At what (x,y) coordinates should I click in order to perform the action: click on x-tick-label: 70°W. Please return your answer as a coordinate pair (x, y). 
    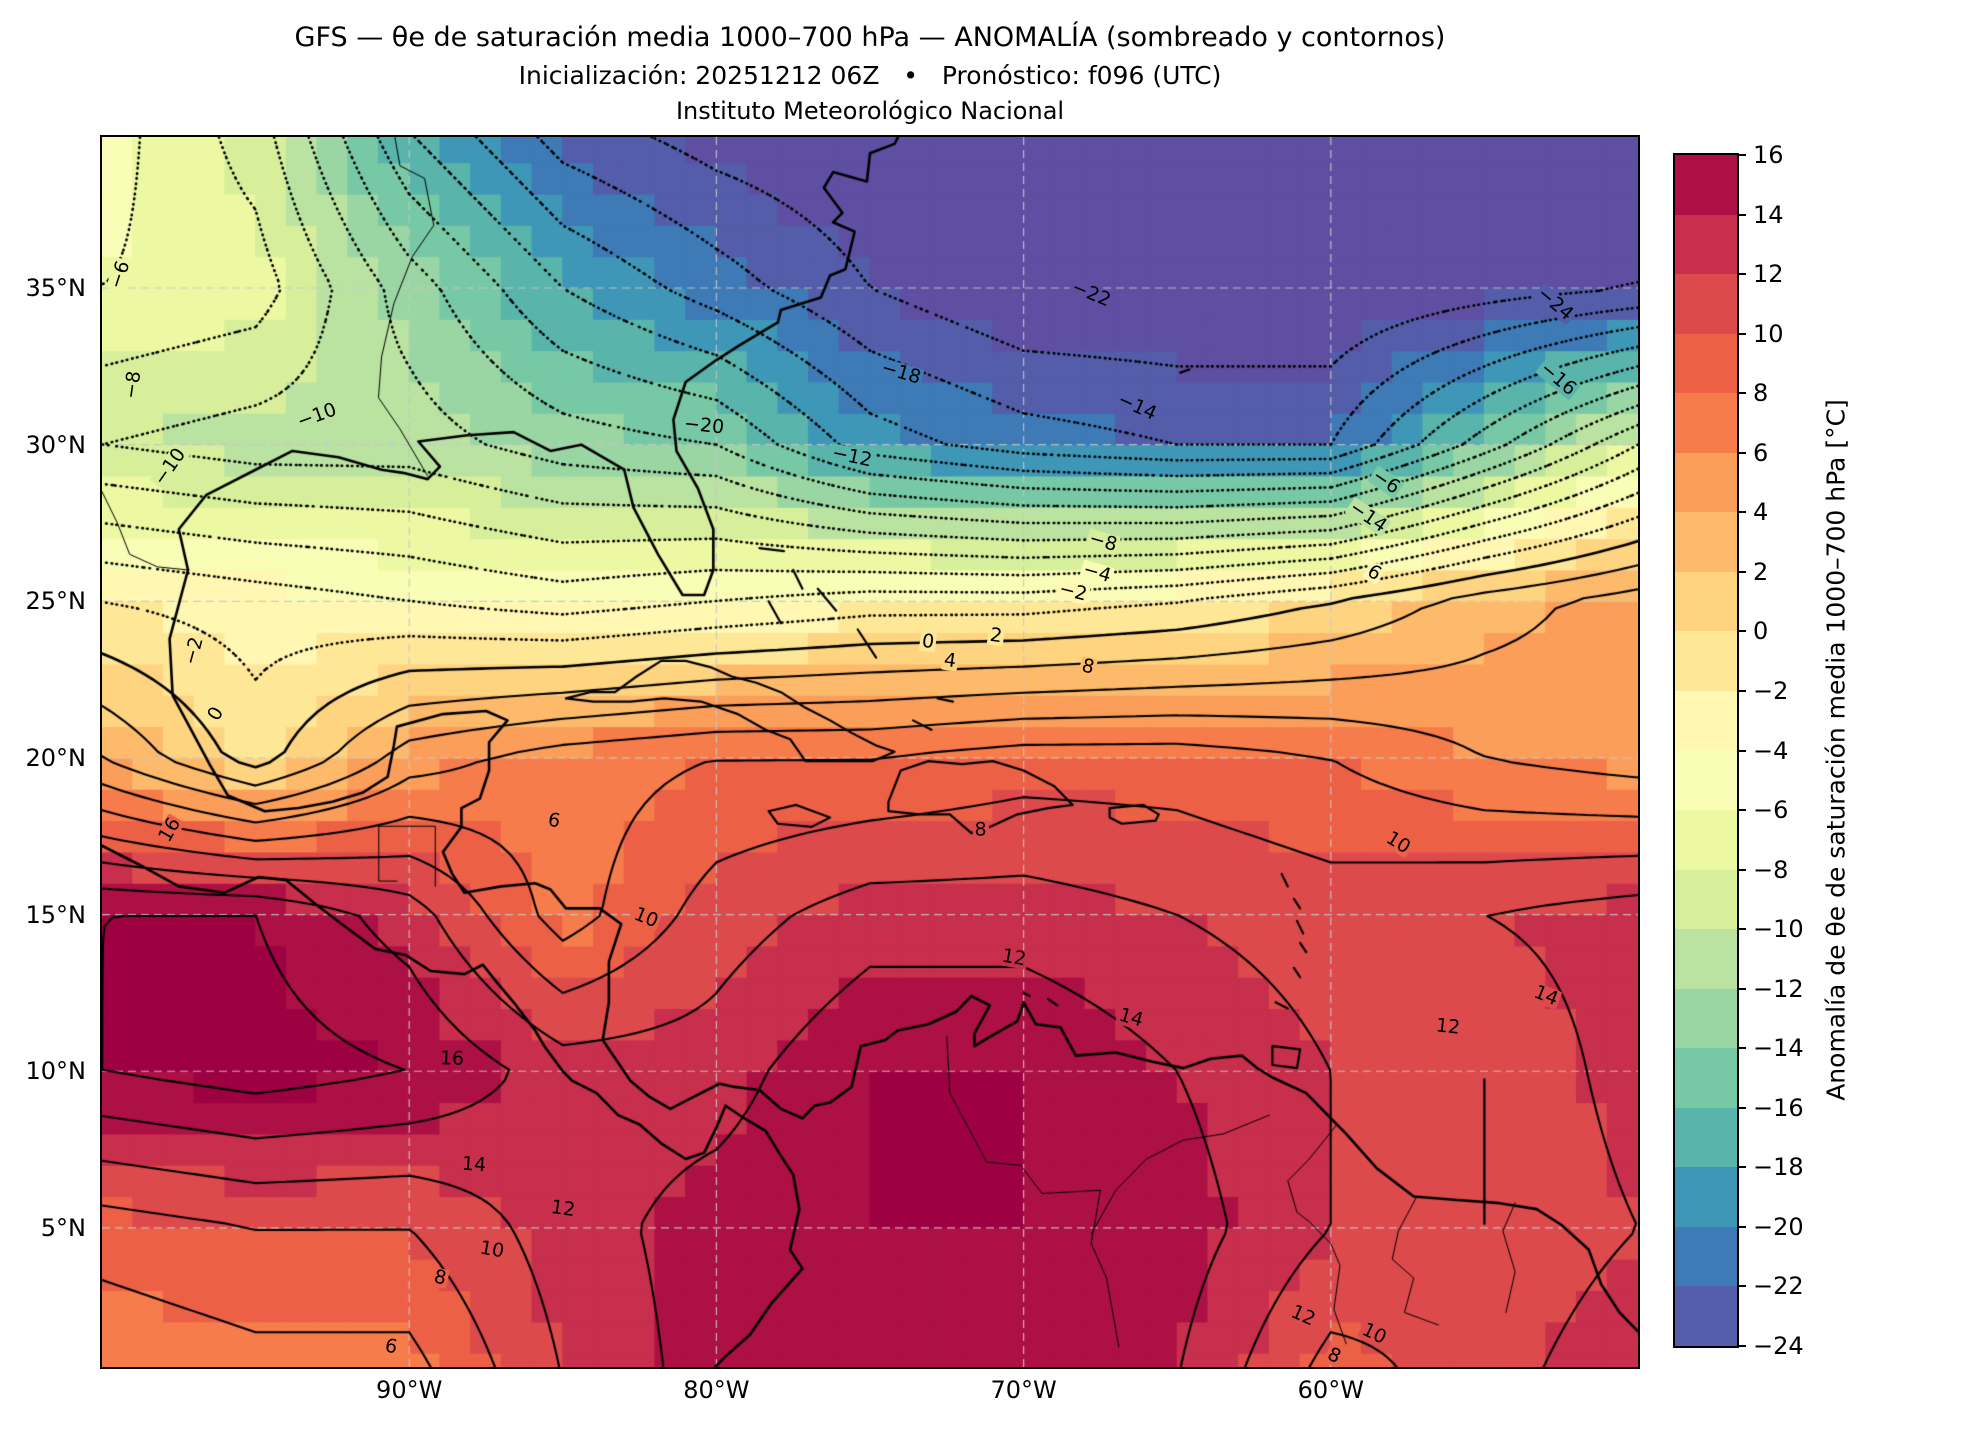
    Looking at the image, I should click on (1023, 1390).